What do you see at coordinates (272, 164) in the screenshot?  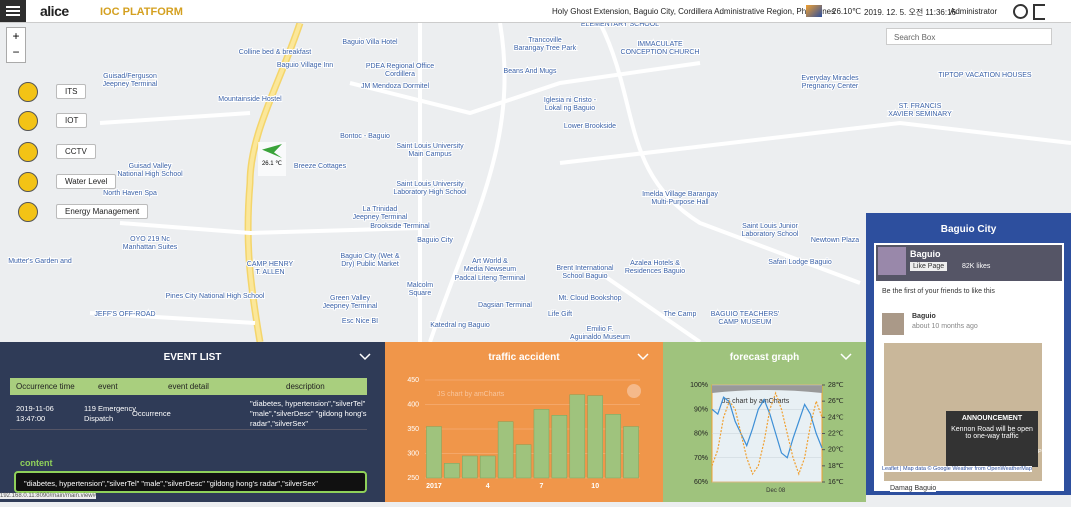 I see `weather-value: 26.1 ℃` at bounding box center [272, 164].